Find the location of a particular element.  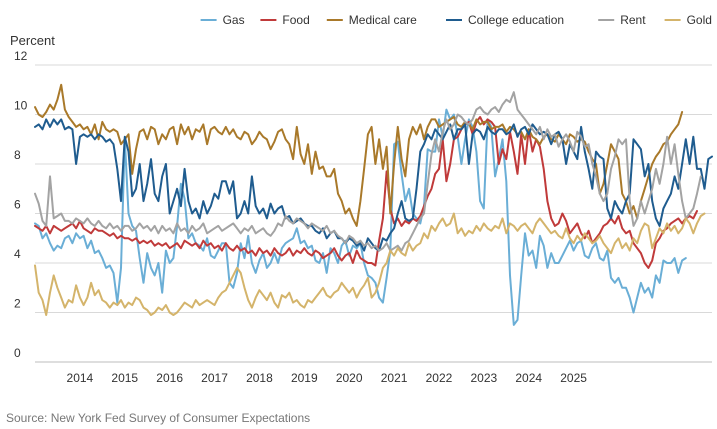

x-tick-label: 2022 is located at coordinates (439, 378).